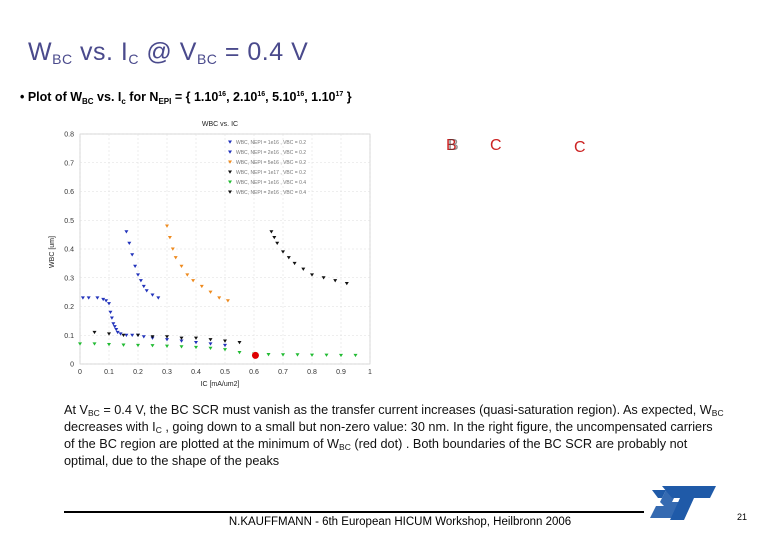  I want to click on chart-y-axis-label: WBC [um], so click(52, 252).